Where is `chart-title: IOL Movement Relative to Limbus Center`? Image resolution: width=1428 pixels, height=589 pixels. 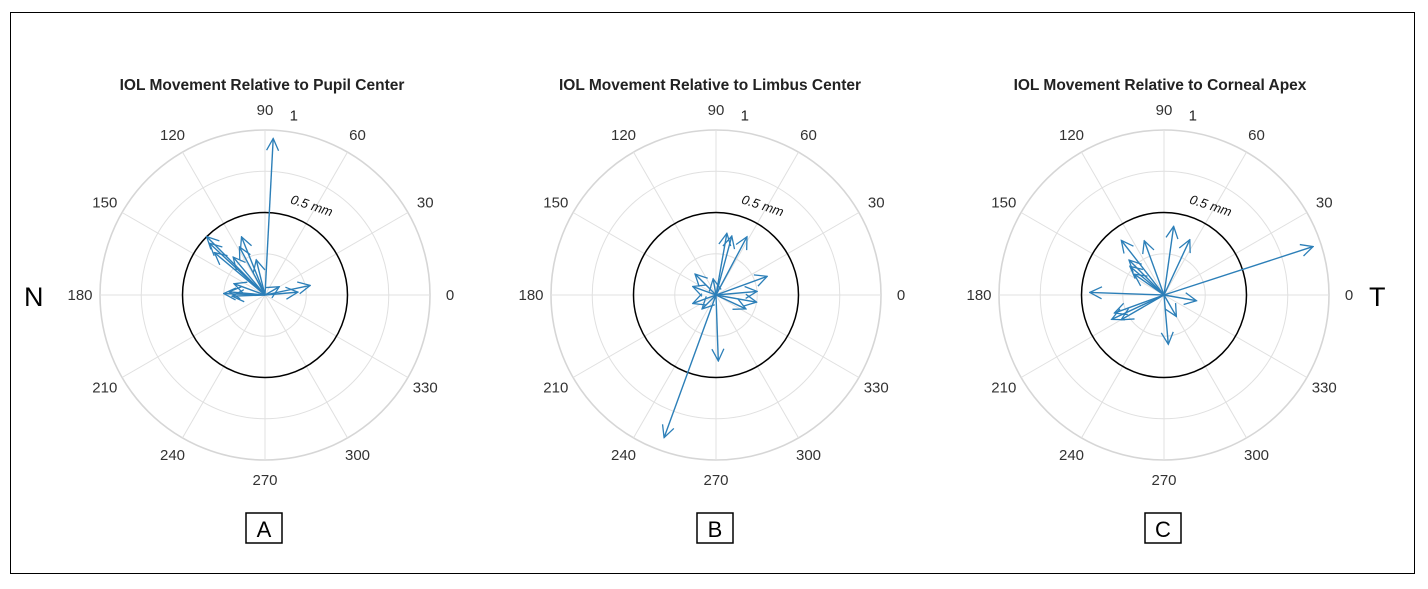 chart-title: IOL Movement Relative to Limbus Center is located at coordinates (710, 85).